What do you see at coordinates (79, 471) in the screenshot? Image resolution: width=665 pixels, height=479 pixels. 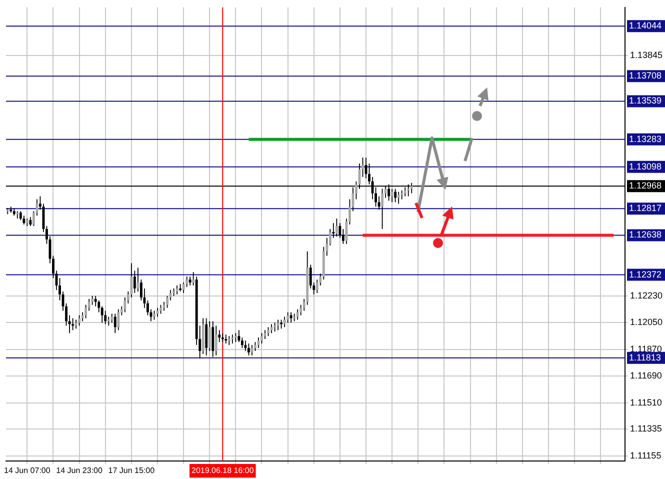 I see `x-tick-label: 14 Jun 23:00` at bounding box center [79, 471].